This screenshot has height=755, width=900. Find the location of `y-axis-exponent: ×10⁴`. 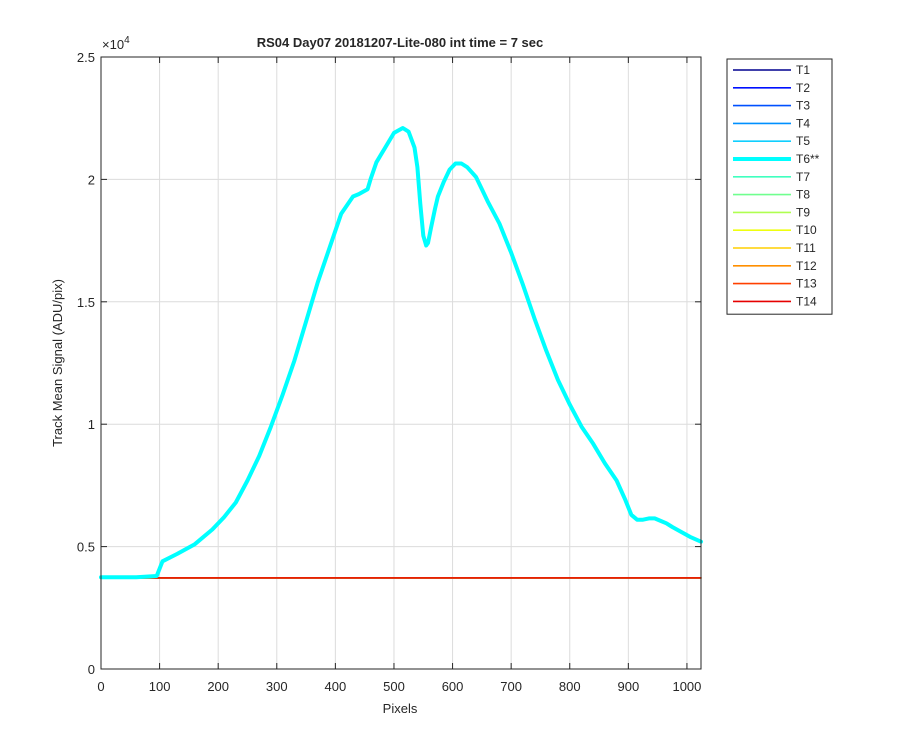

y-axis-exponent: ×10⁴ is located at coordinates (116, 43).